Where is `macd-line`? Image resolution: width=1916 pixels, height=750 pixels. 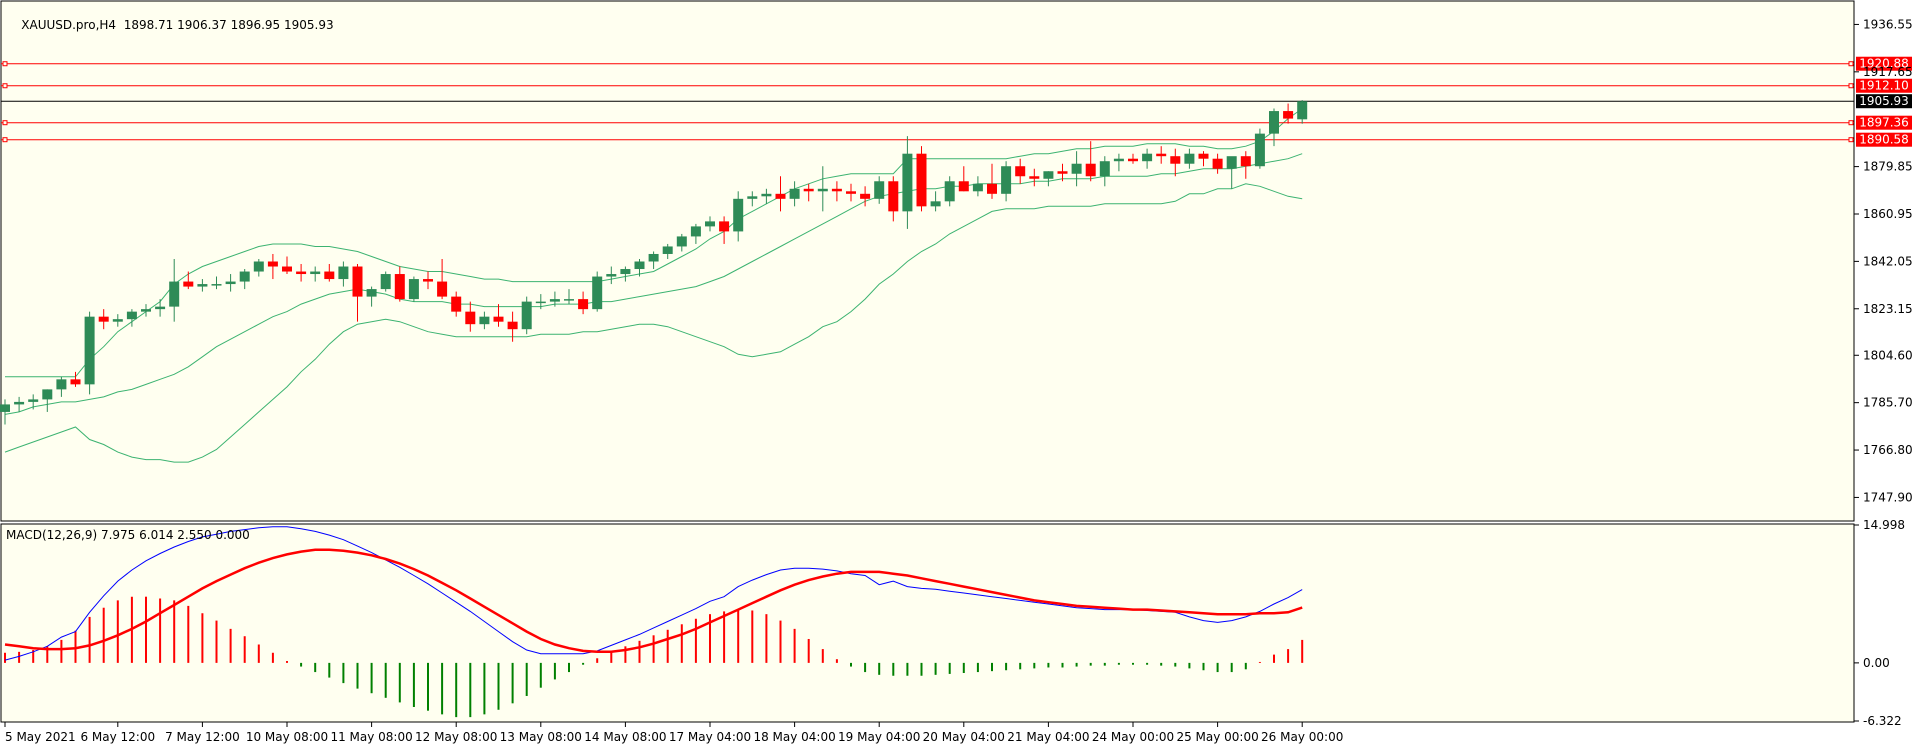
macd-line is located at coordinates (653, 593).